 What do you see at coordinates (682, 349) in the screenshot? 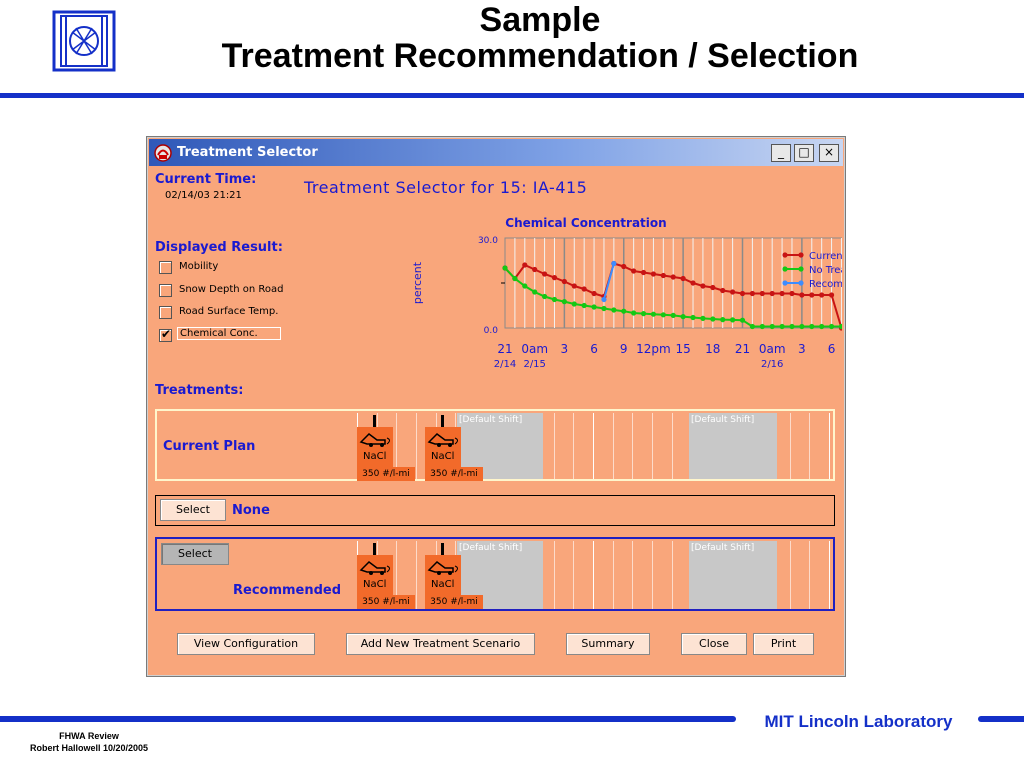
I see `x-tick-label: 15` at bounding box center [682, 349].